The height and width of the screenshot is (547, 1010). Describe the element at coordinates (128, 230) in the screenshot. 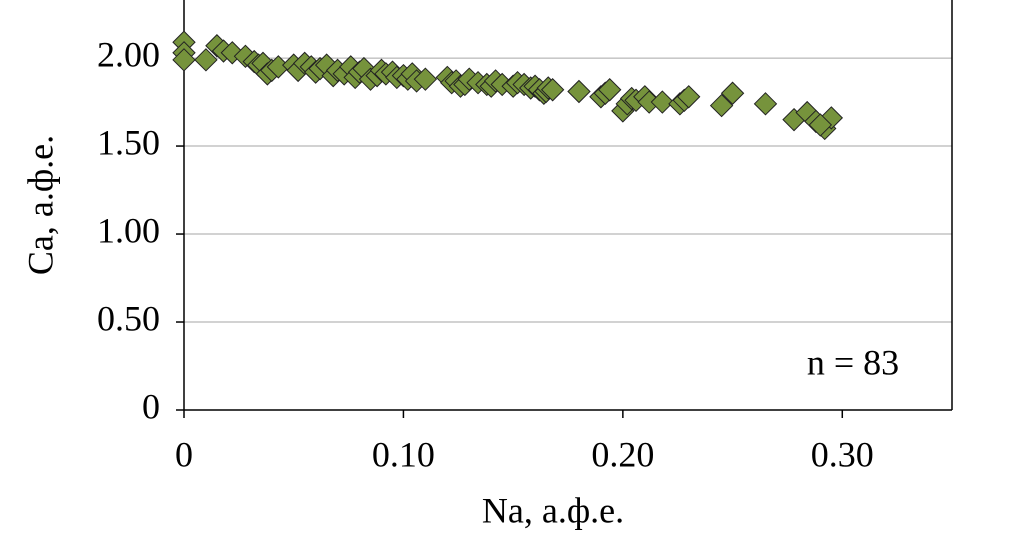

I see `y-tick-label: 1.00` at that location.